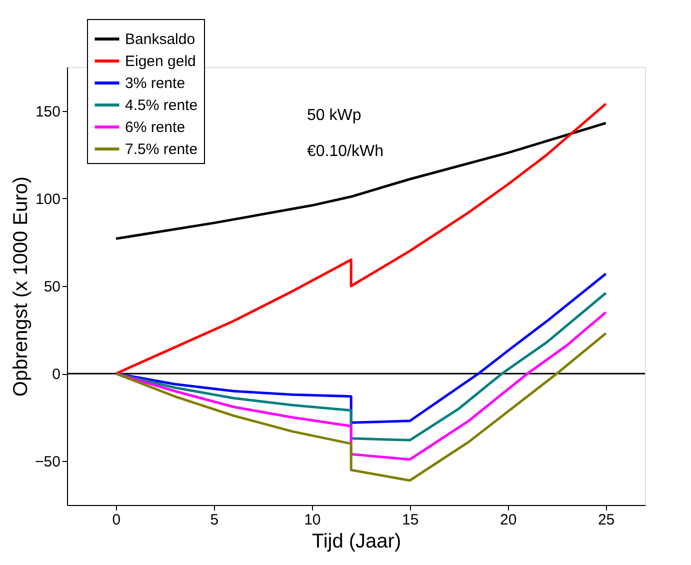 This screenshot has height=565, width=691. What do you see at coordinates (155, 83) in the screenshot?
I see `legend-label: 3% rente` at bounding box center [155, 83].